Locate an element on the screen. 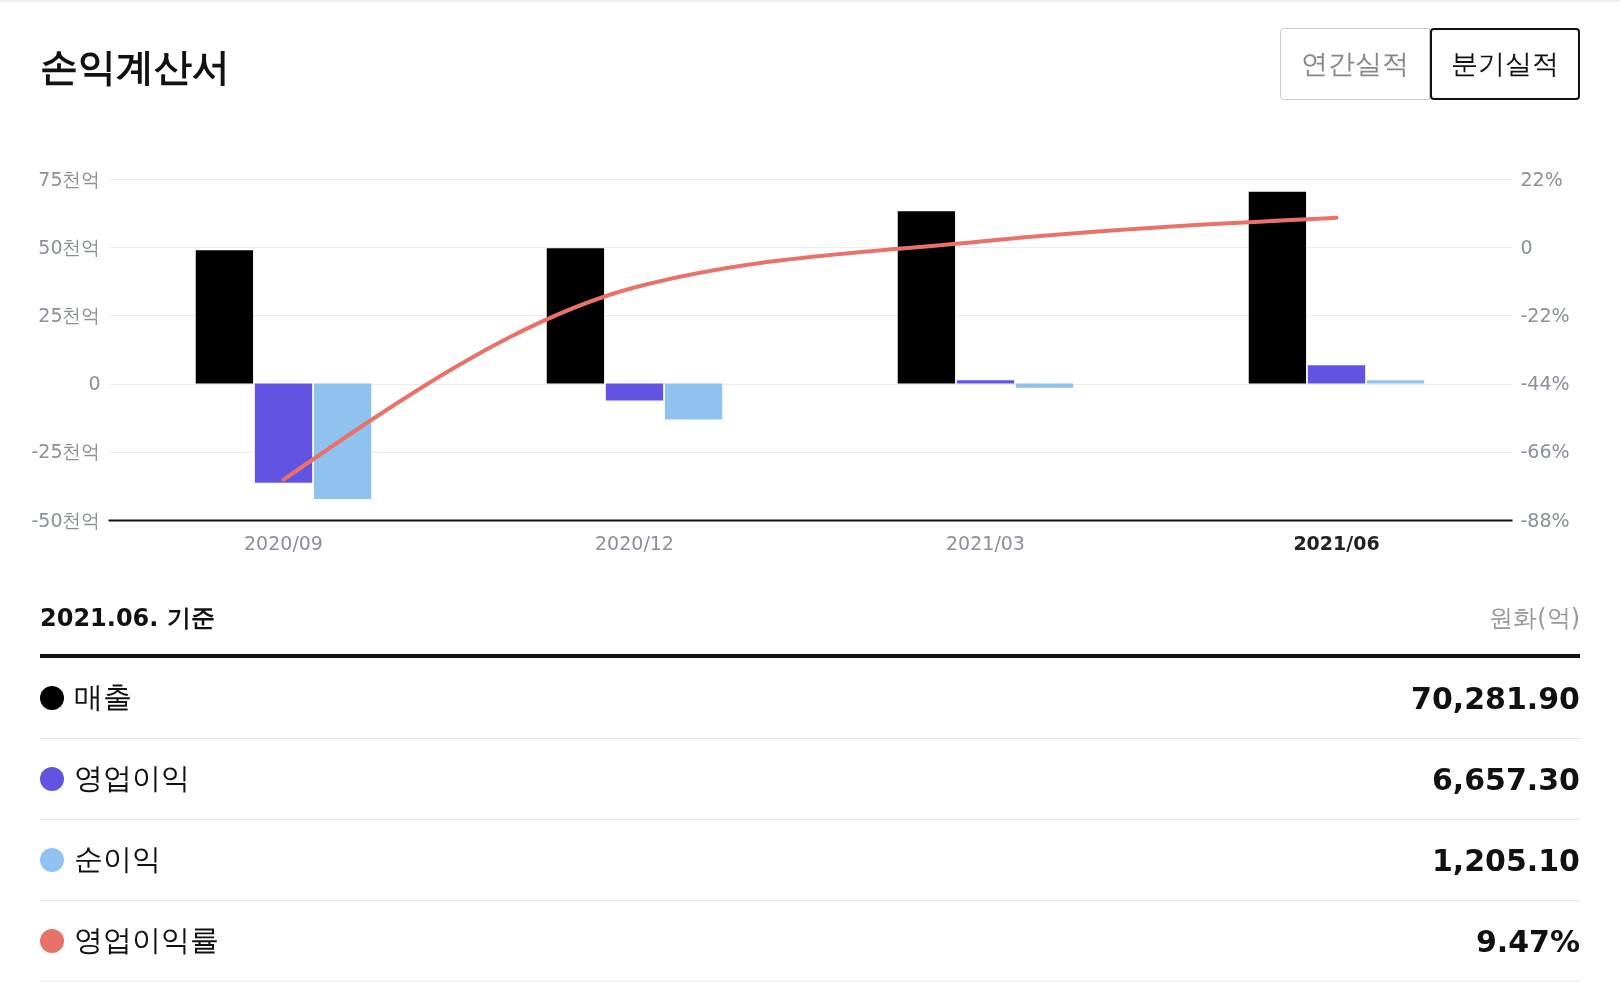  x-tick-label: 2021/03 is located at coordinates (985, 542).